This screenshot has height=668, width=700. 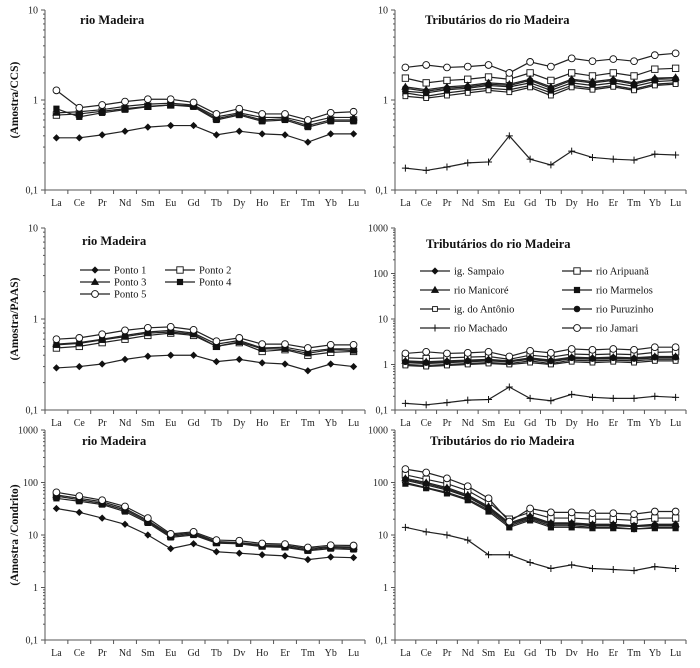 What do you see at coordinates (540, 153) in the screenshot?
I see `series-rio-machado` at bounding box center [540, 153].